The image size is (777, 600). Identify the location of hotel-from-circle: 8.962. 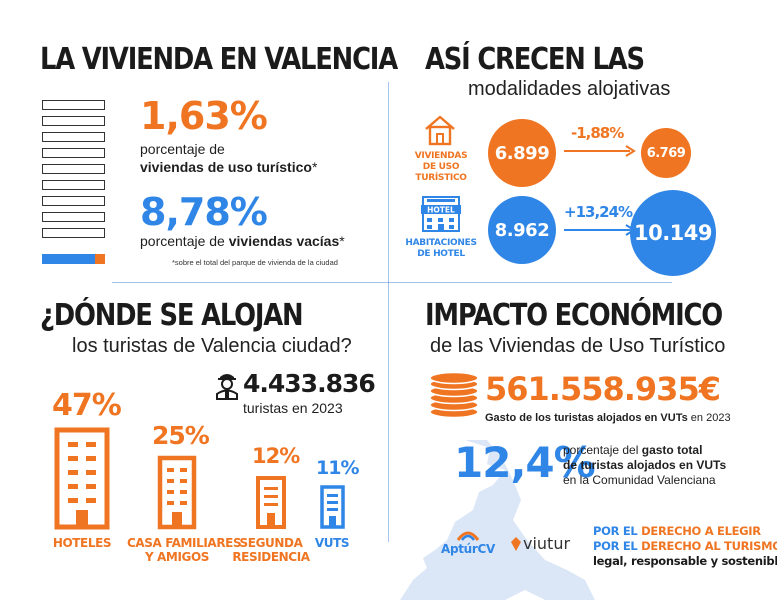
(522, 230).